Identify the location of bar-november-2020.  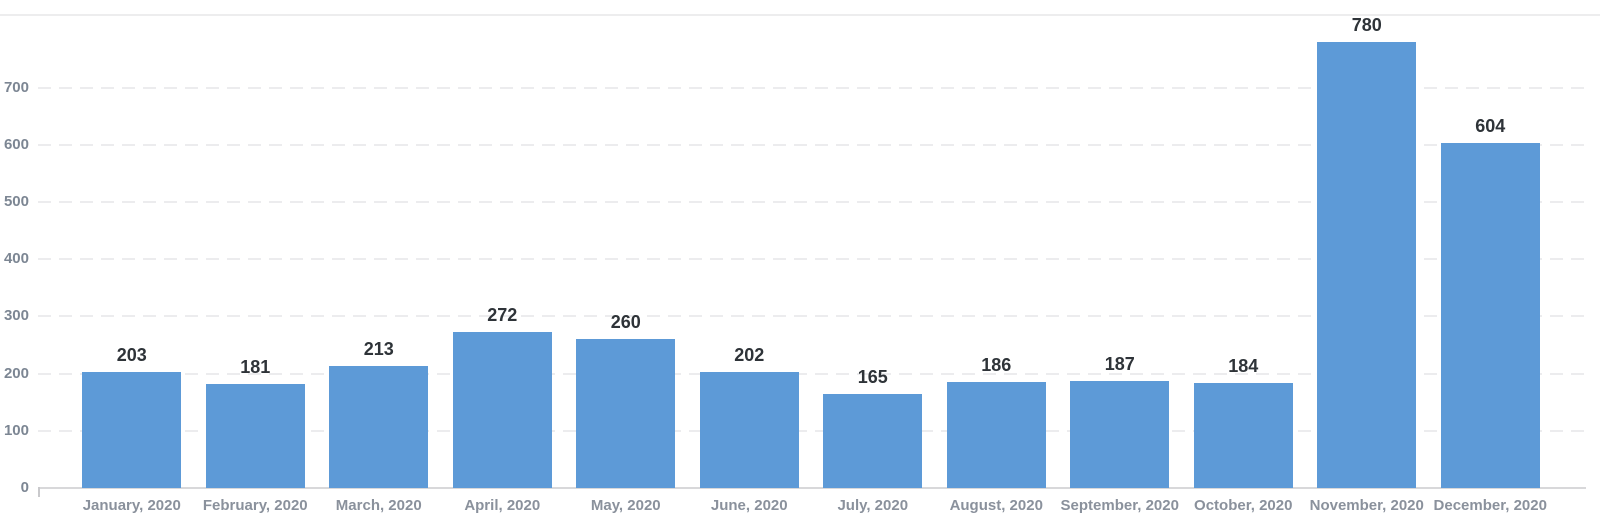
(1367, 264).